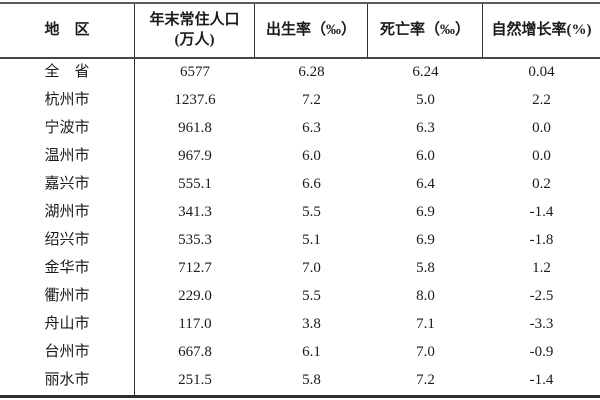  What do you see at coordinates (195, 380) in the screenshot?
I see `population-cell: 251.5` at bounding box center [195, 380].